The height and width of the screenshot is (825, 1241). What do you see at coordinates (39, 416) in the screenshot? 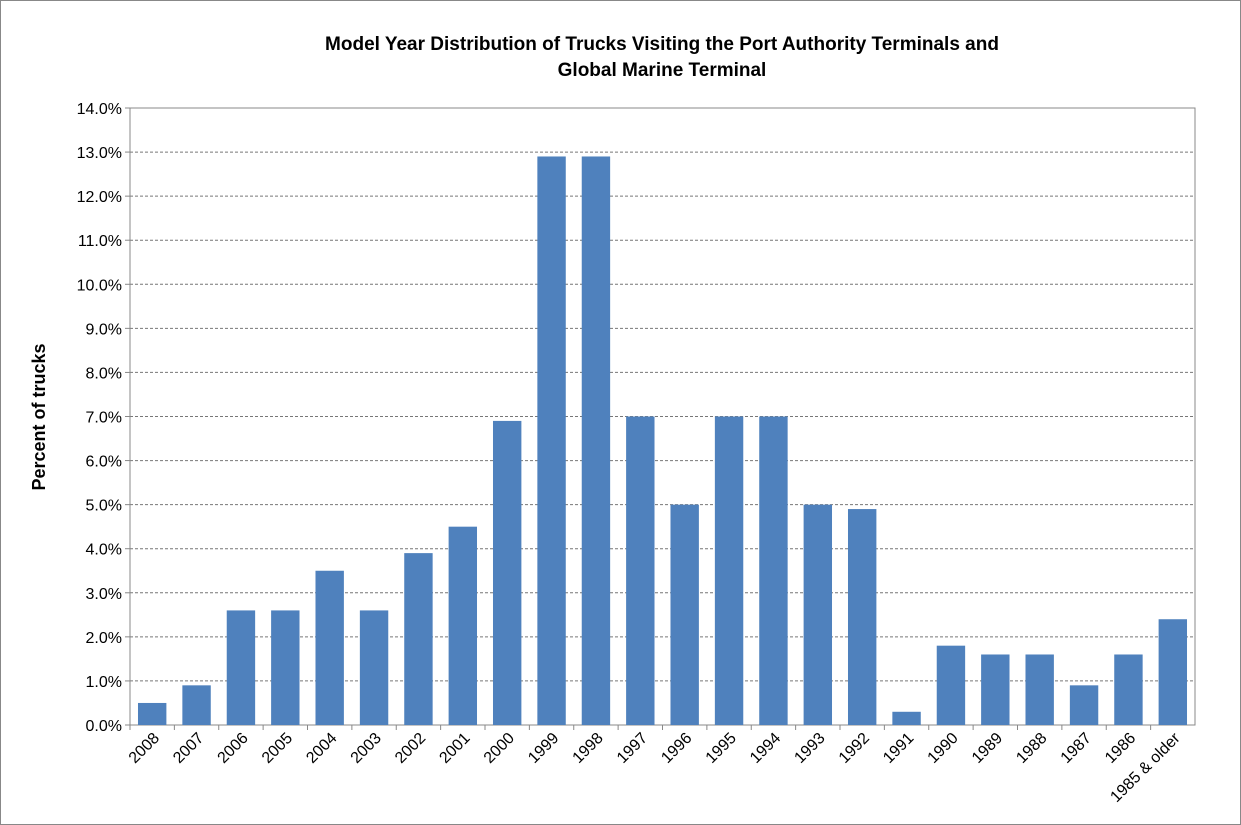
I see `y-axis-label: Percent of trucks` at bounding box center [39, 416].